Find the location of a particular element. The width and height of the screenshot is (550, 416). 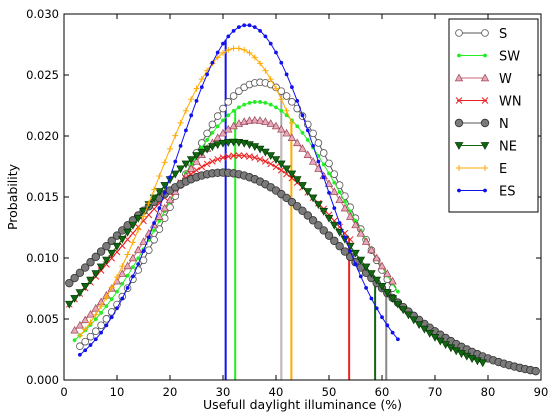

legend-box is located at coordinates (493, 115).